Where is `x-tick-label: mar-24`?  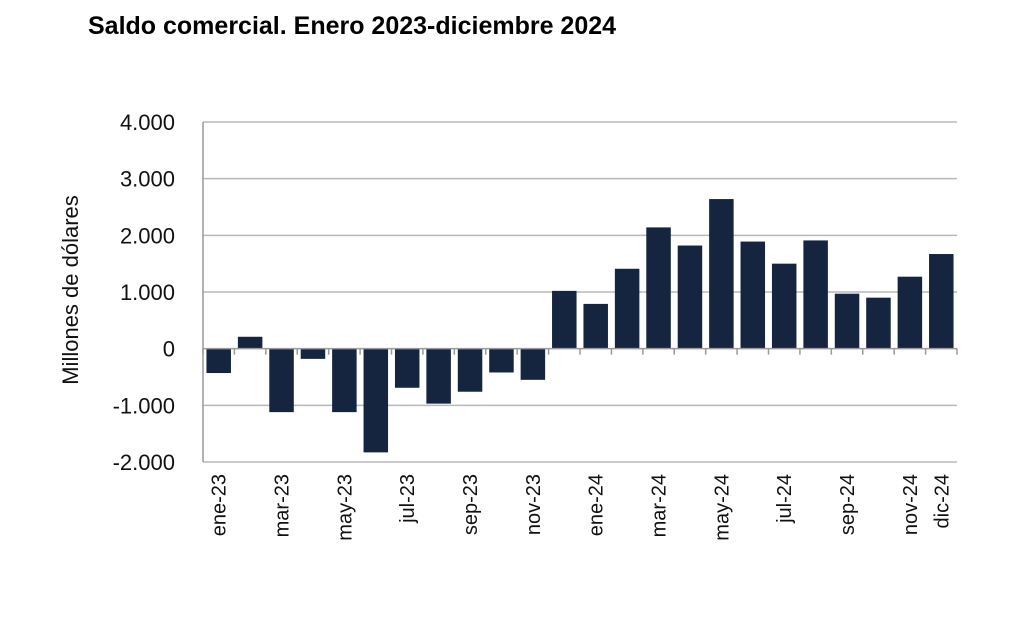 x-tick-label: mar-24 is located at coordinates (660, 505).